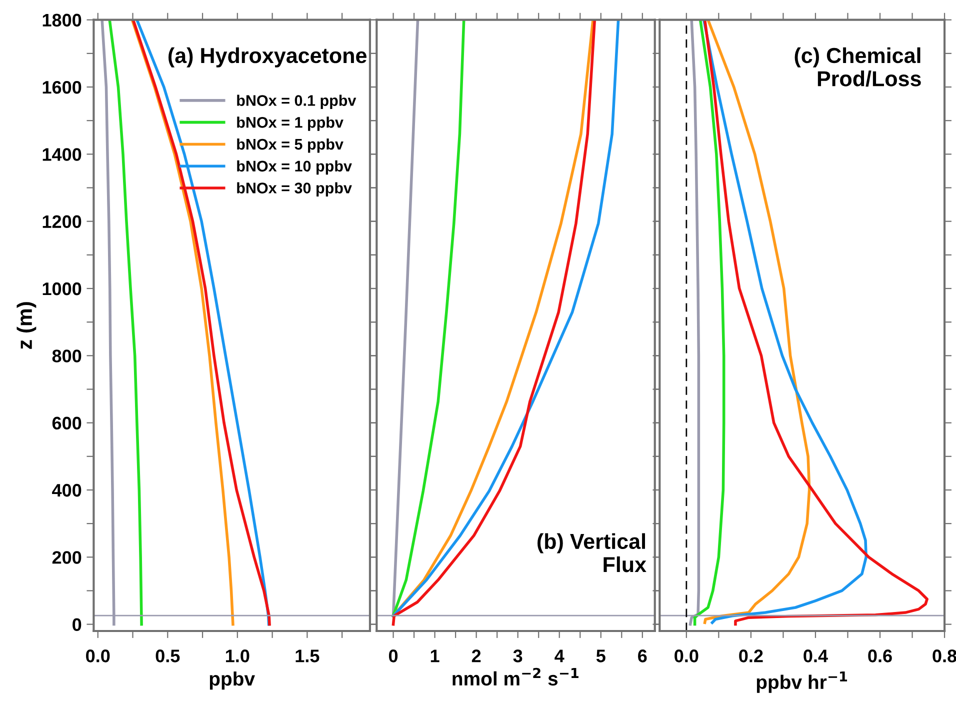 Image resolution: width=956 pixels, height=709 pixels. What do you see at coordinates (476, 656) in the screenshot?
I see `x-tick-label: 2` at bounding box center [476, 656].